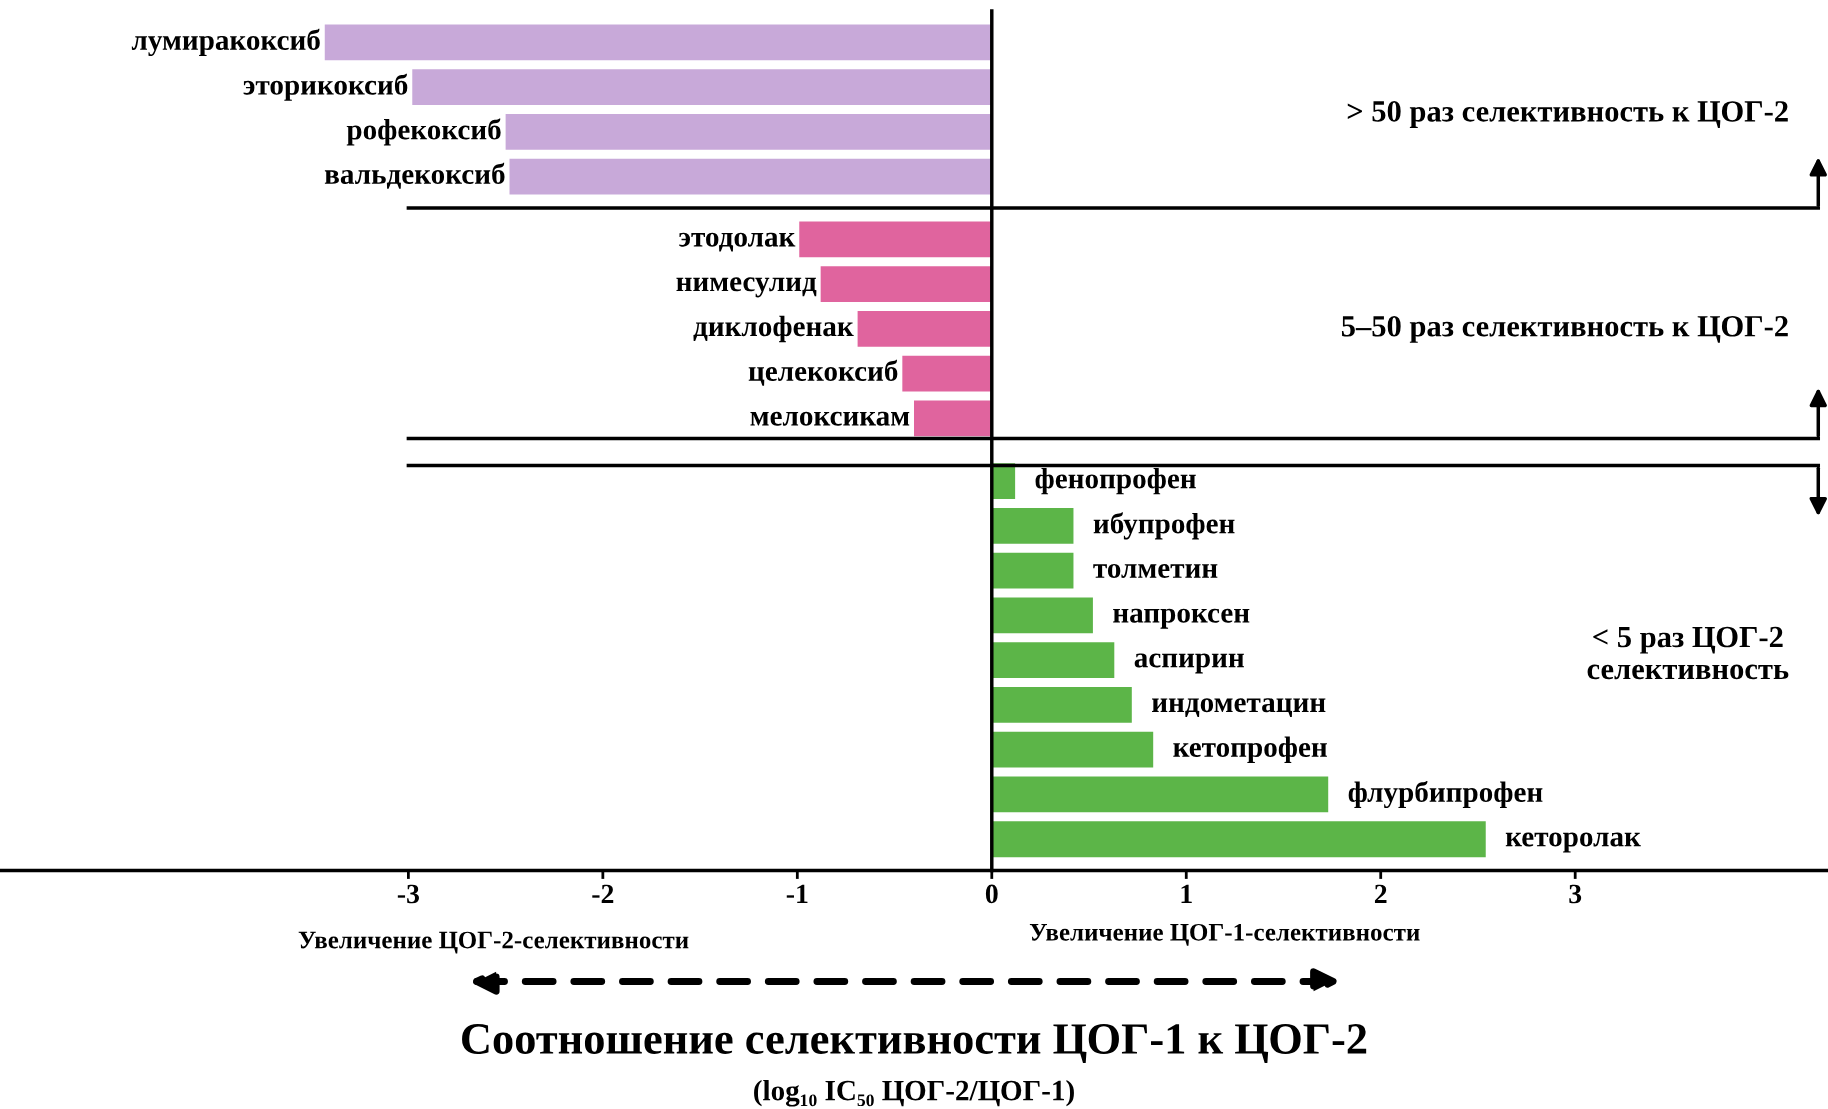 The image size is (1828, 1109). I want to click on x-axis-title: Соотношение селективности ЦОГ-1 к ЦОГ-2, so click(914, 1044).